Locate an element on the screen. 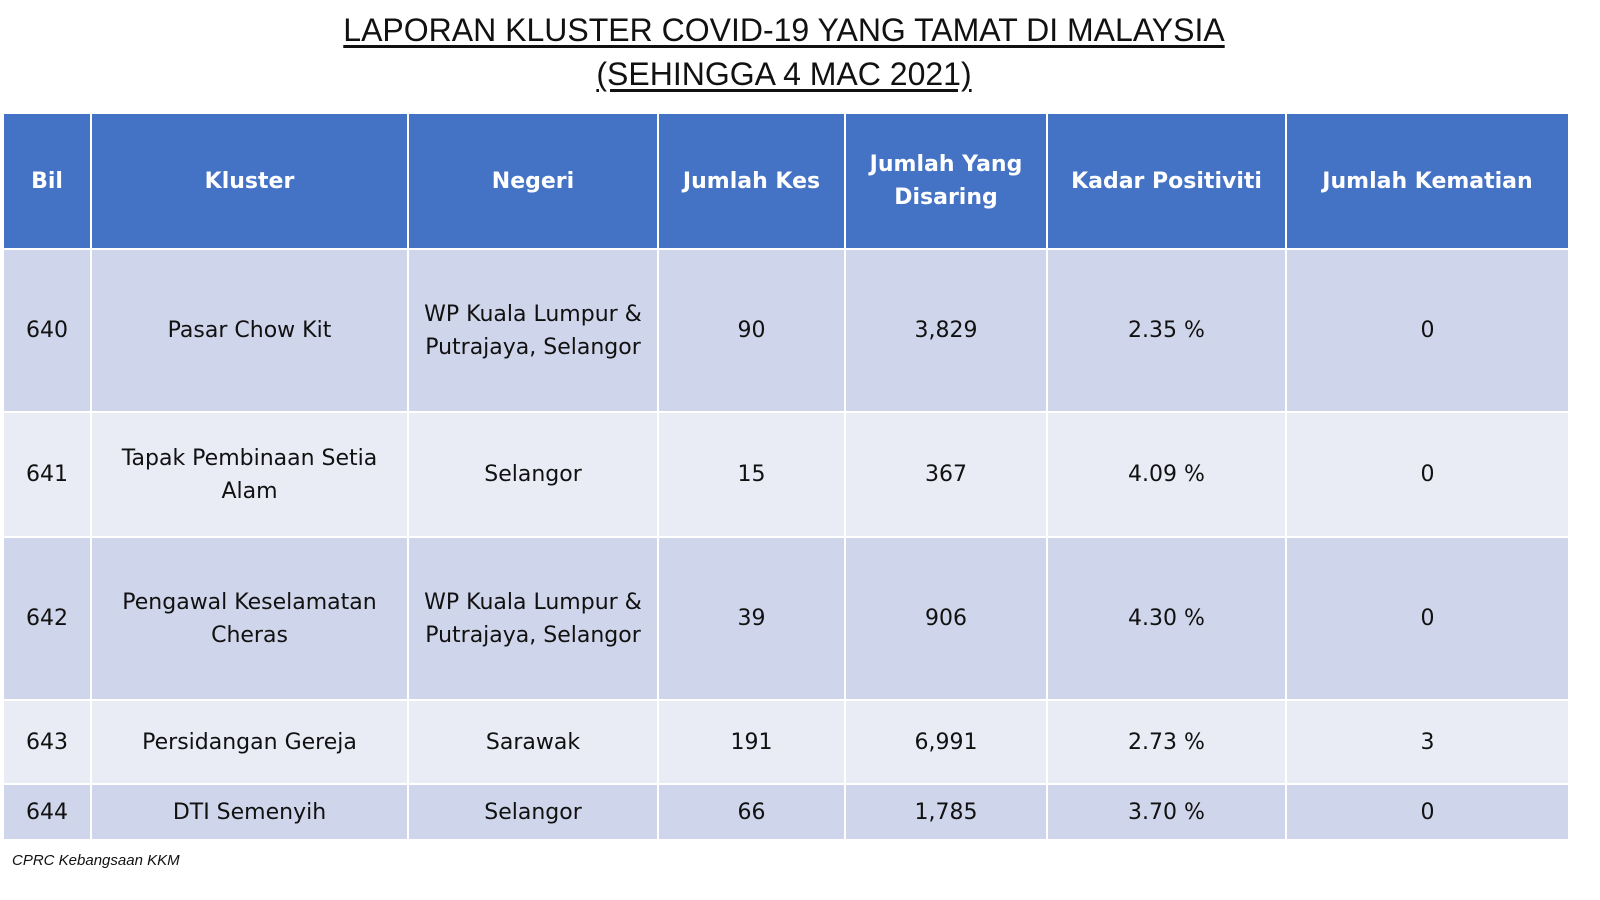 The width and height of the screenshot is (1600, 900). cell-kluster: Tapak Pembinaan Setia Alam is located at coordinates (249, 474).